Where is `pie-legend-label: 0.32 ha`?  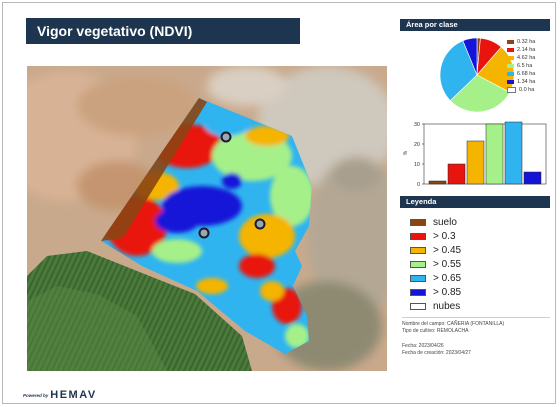
pie-legend-label: 0.32 ha is located at coordinates (526, 42).